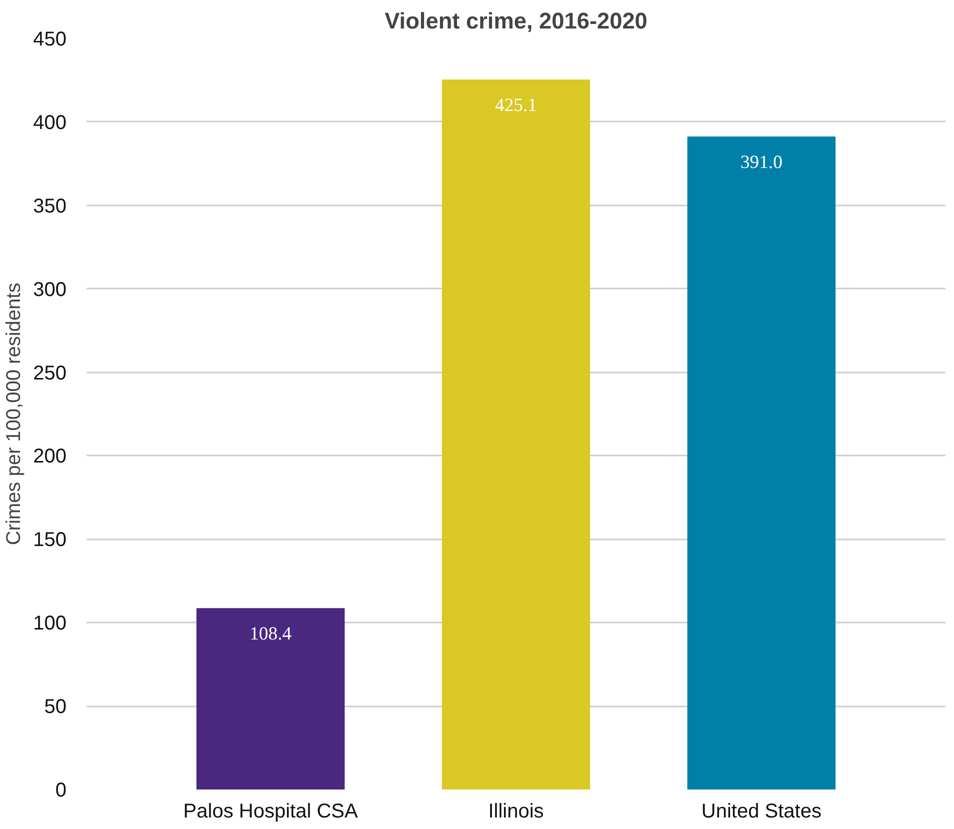 The height and width of the screenshot is (829, 954). I want to click on y-tick-label: 350, so click(50, 206).